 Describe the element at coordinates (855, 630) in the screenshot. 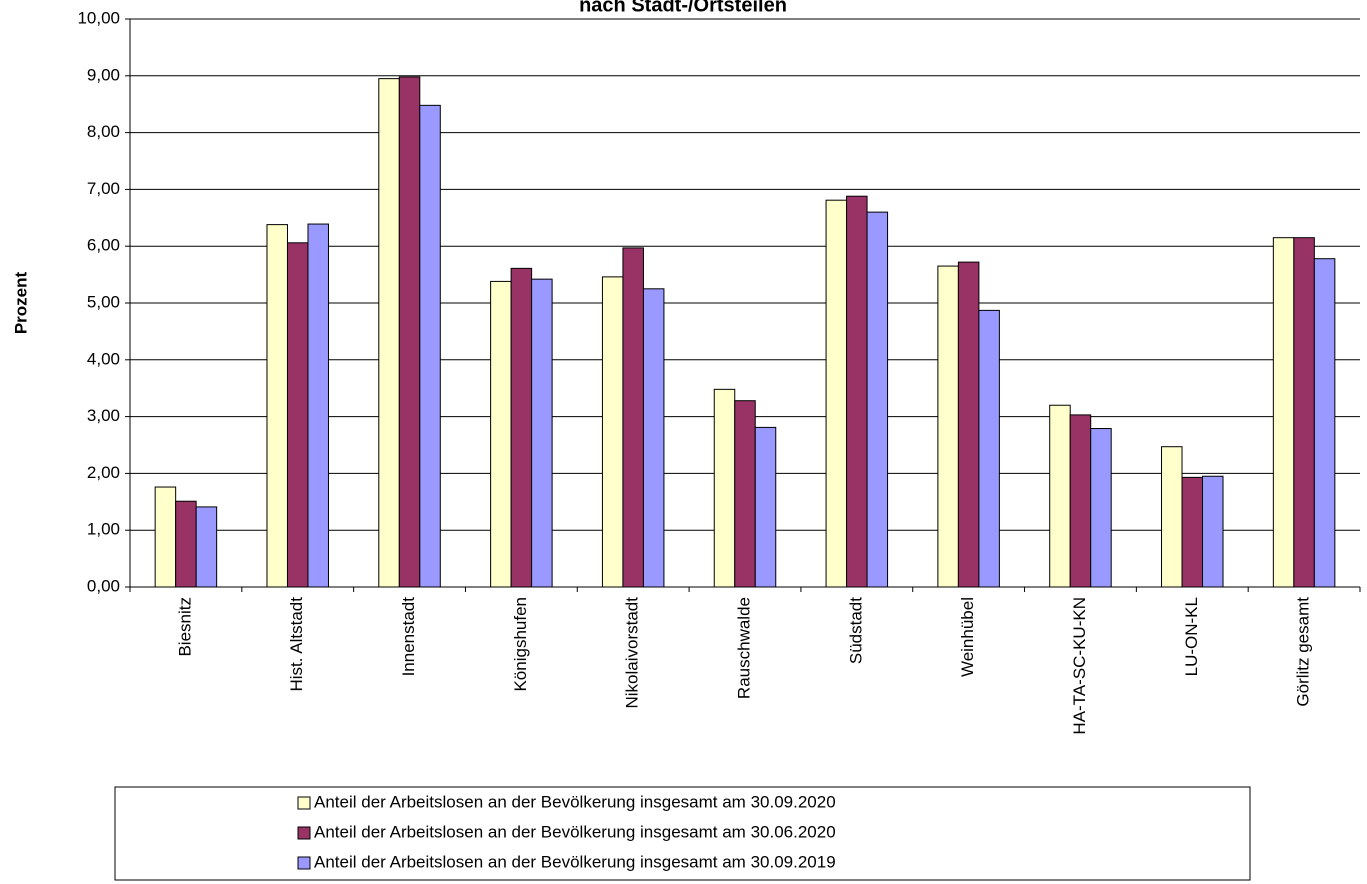

I see `x-tick-label: Südstadt` at that location.